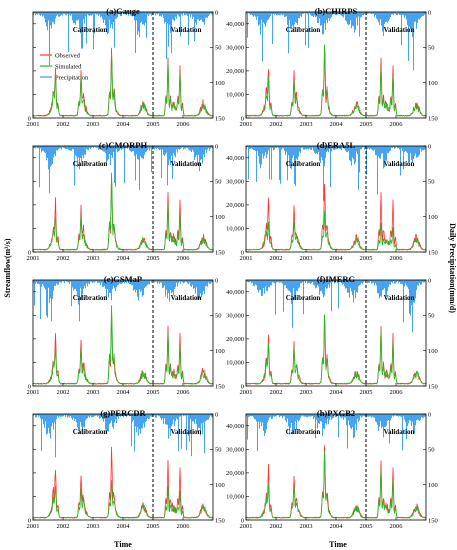  Describe the element at coordinates (336, 145) in the screenshot. I see `panel-title: (d)ERA5L` at that location.